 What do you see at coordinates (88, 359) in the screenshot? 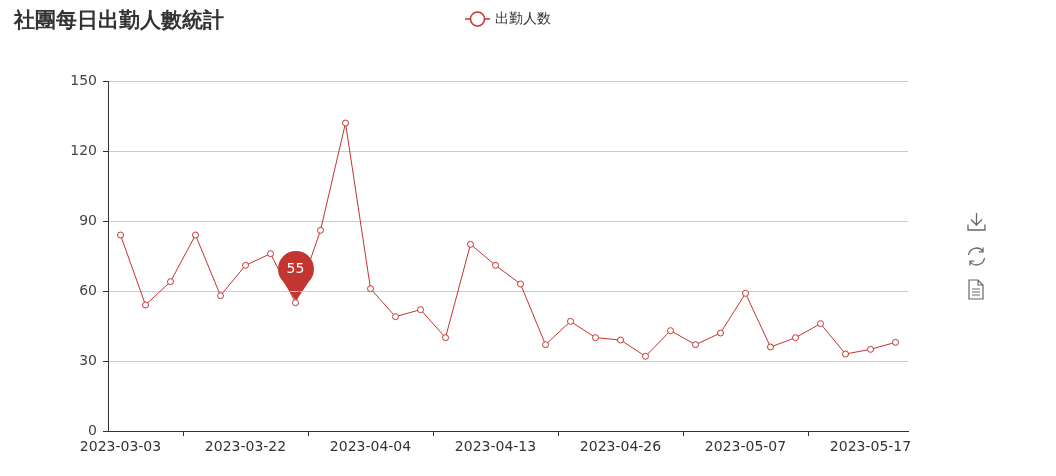
I see `y-tick-label: 30` at bounding box center [88, 359].